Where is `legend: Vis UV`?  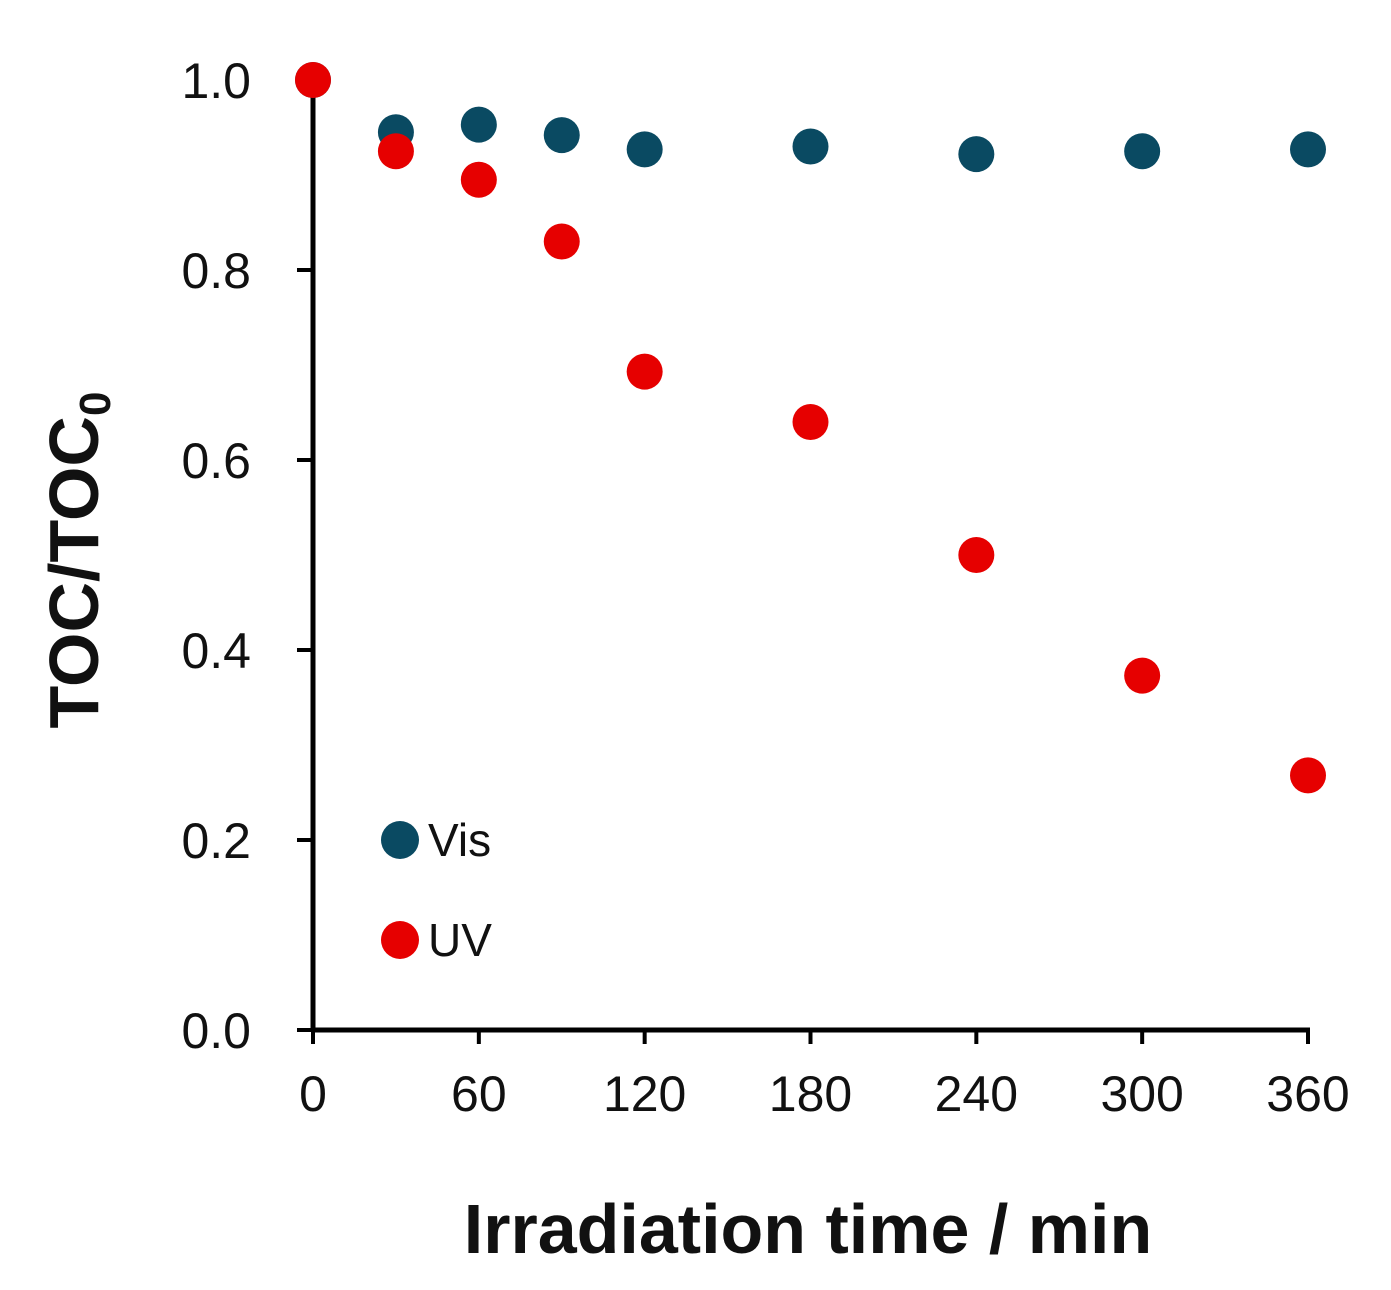 legend: Vis UV is located at coordinates (436, 890).